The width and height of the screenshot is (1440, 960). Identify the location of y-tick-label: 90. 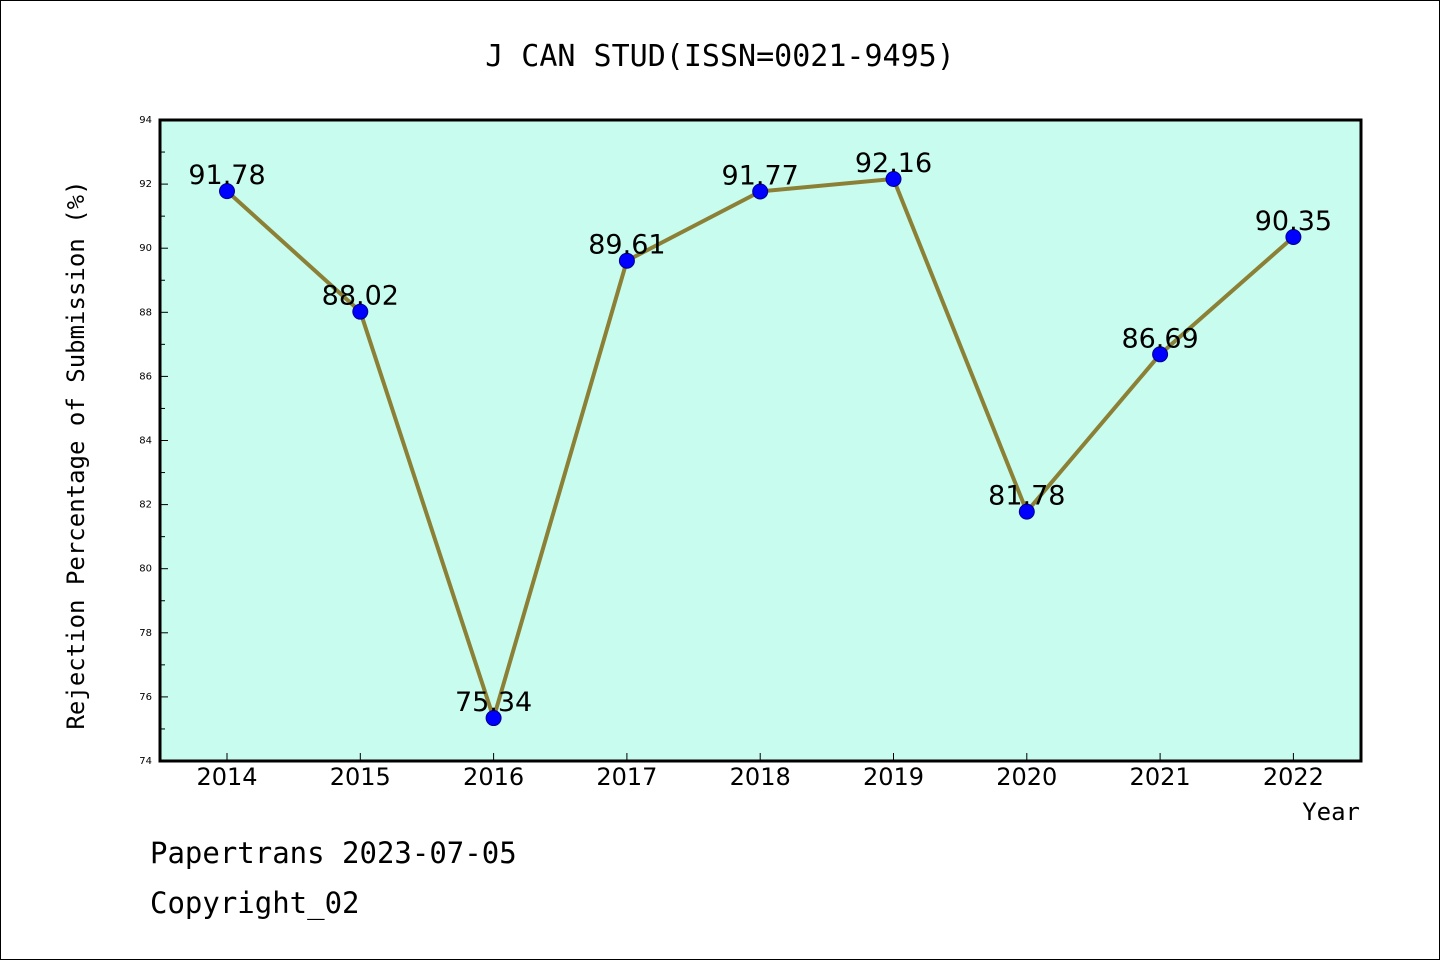
(145, 248).